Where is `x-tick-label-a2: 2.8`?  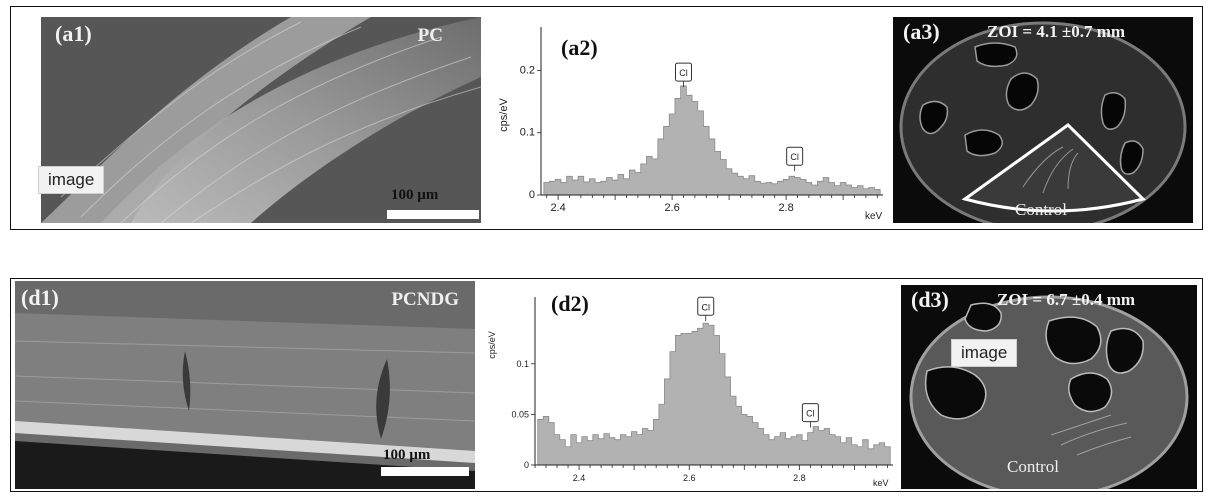 x-tick-label-a2: 2.8 is located at coordinates (785, 208).